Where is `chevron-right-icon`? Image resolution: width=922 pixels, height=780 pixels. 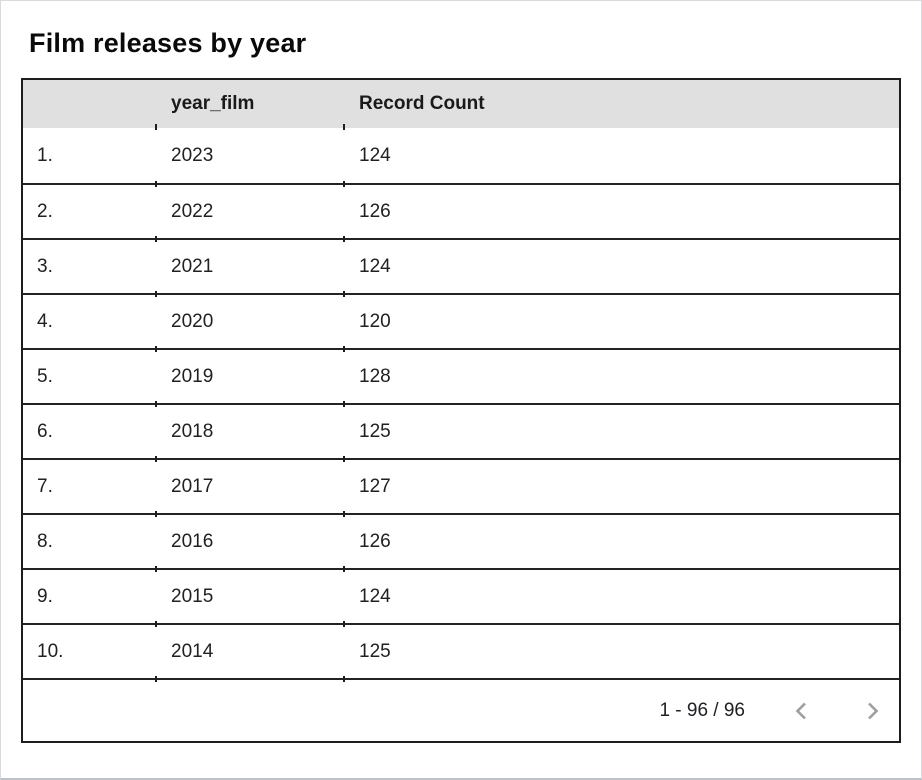 chevron-right-icon is located at coordinates (873, 710).